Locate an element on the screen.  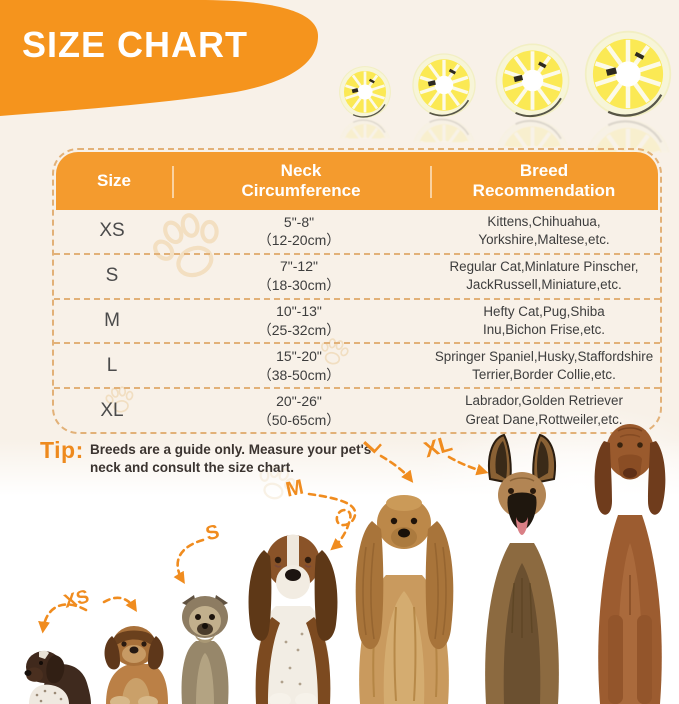
malinois-dog is located at coordinates (522, 568).